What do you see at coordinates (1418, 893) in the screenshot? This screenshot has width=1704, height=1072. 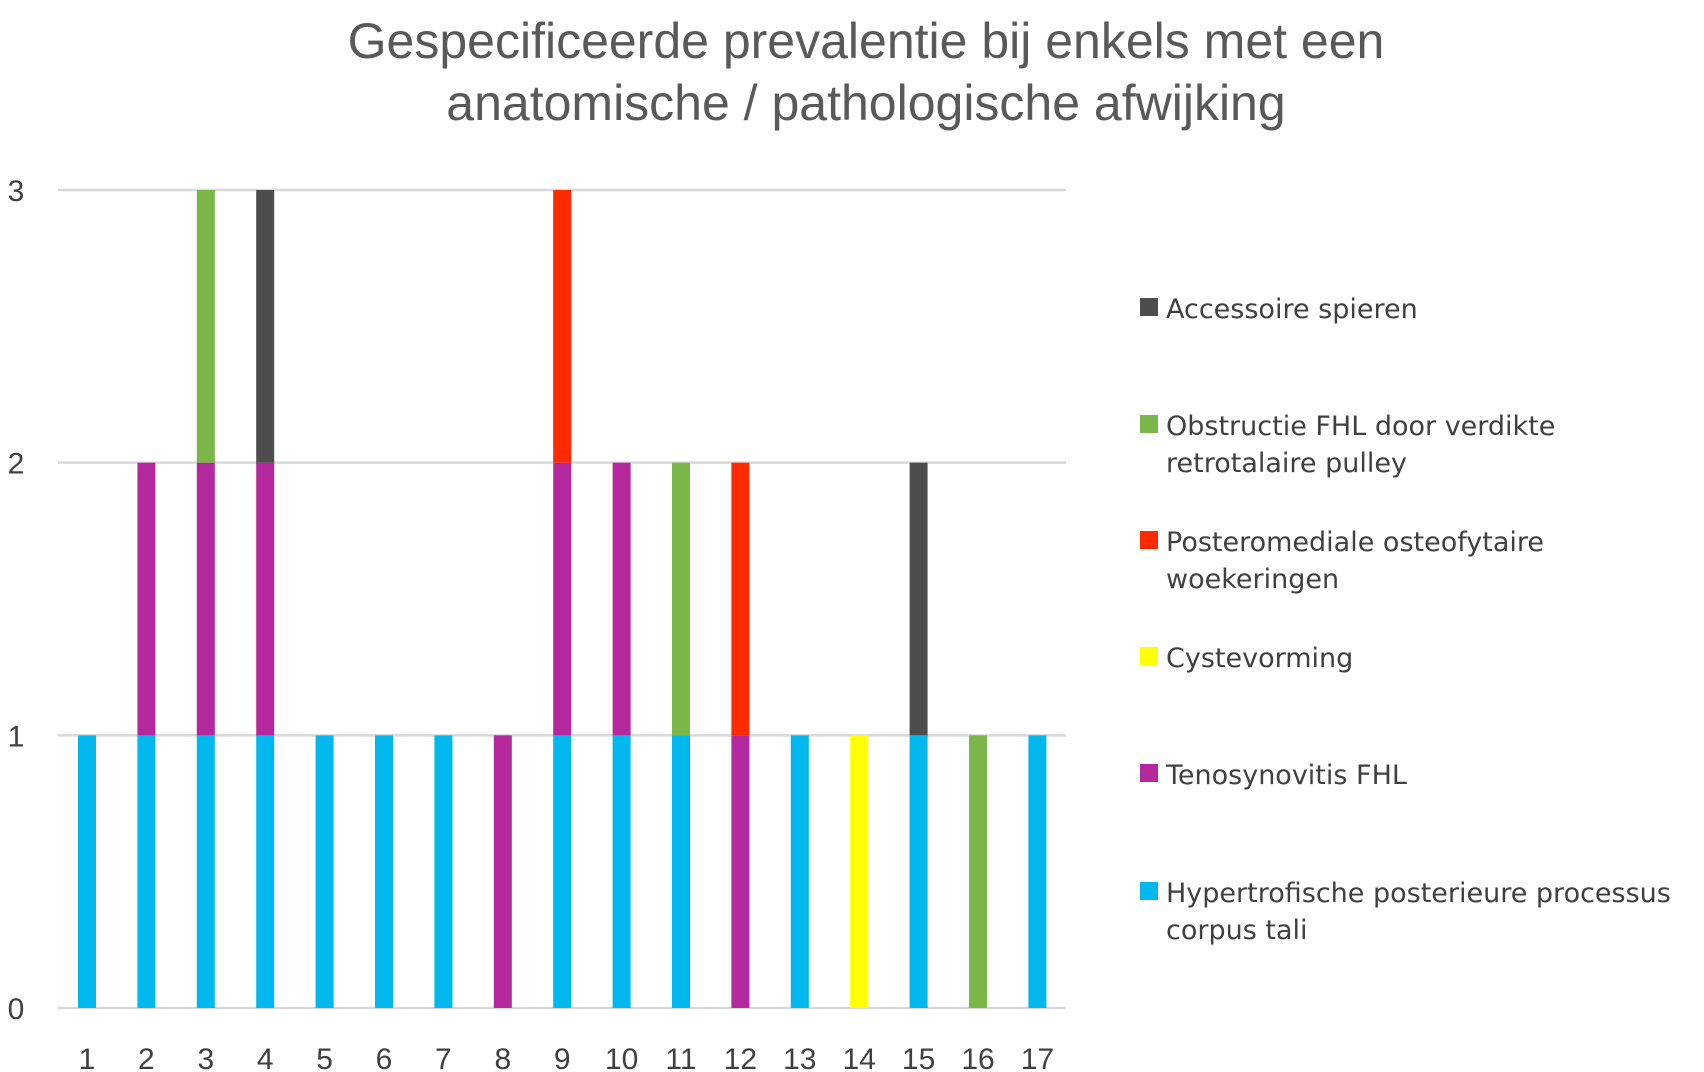 I see `legend-label: Hypertrofische posterieure processus` at bounding box center [1418, 893].